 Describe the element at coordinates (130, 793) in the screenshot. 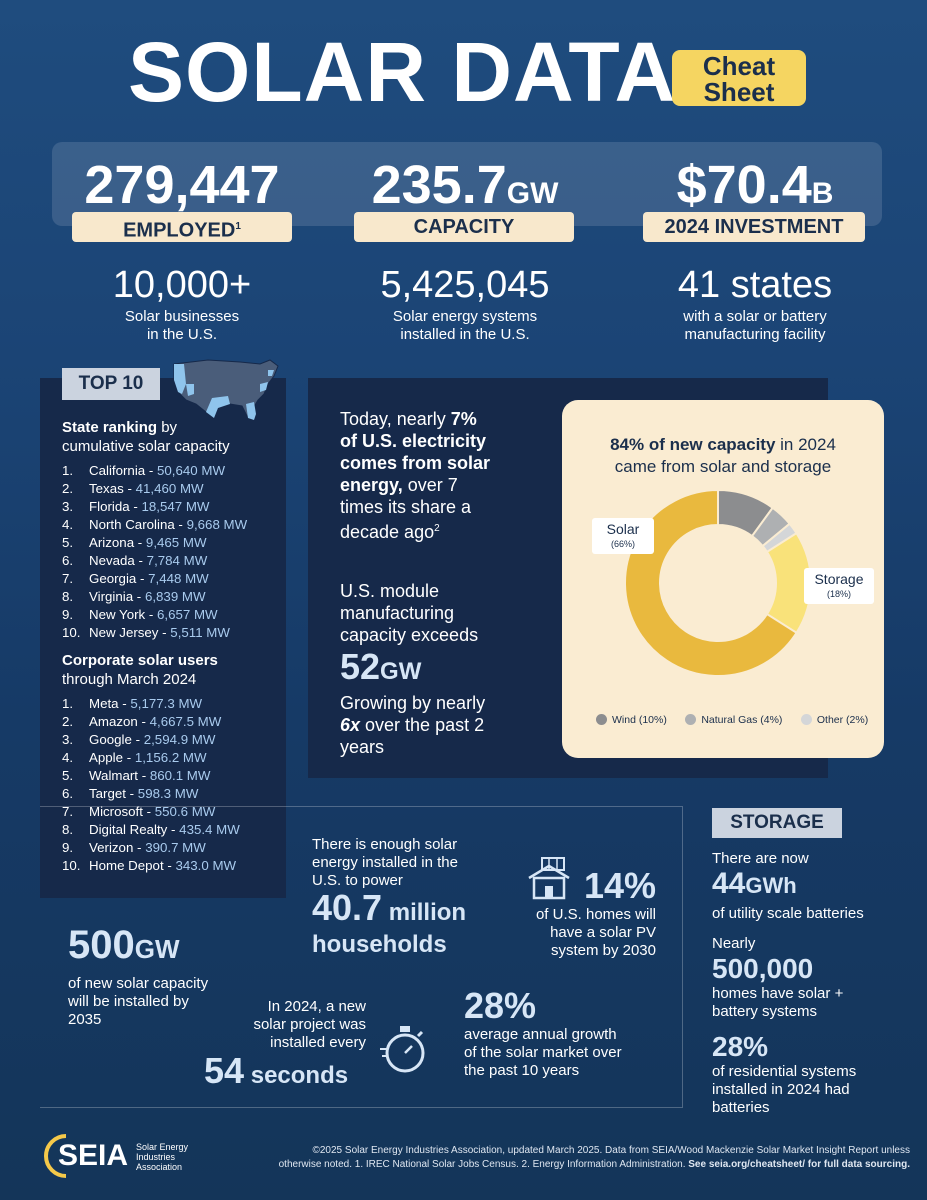

I see `corp-item: 6. Target - 598.3 MW` at that location.